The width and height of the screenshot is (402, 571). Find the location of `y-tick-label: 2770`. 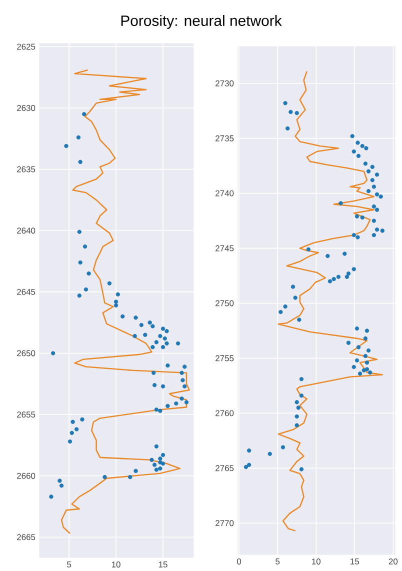

y-tick-label: 2770 is located at coordinates (225, 523).